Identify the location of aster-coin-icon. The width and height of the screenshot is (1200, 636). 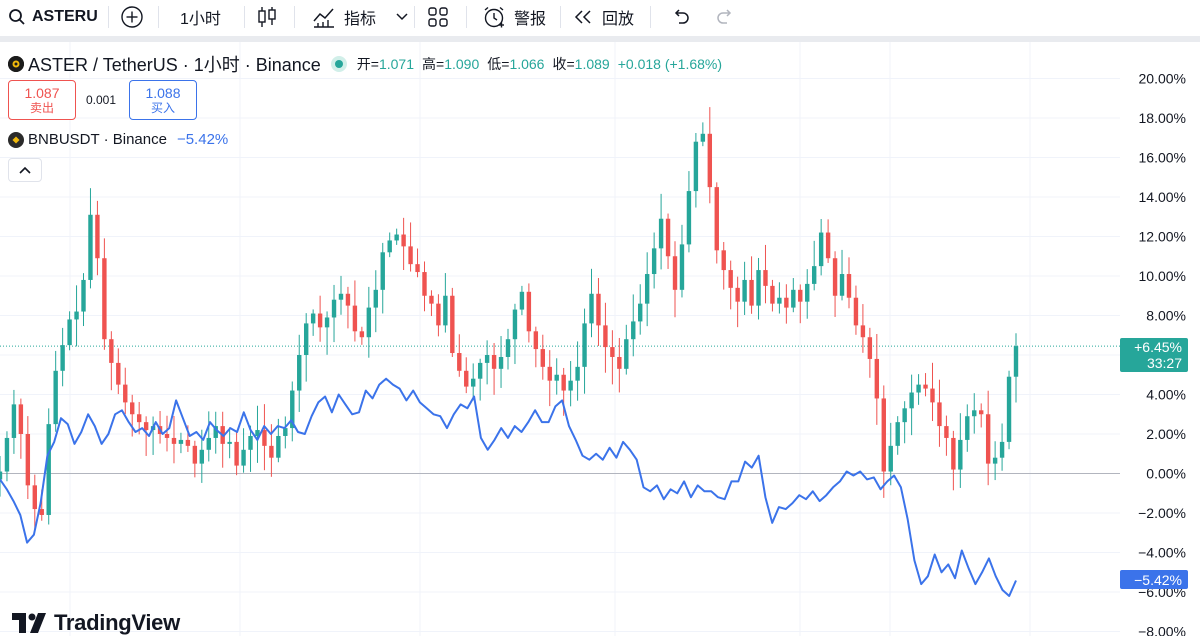
(16, 64).